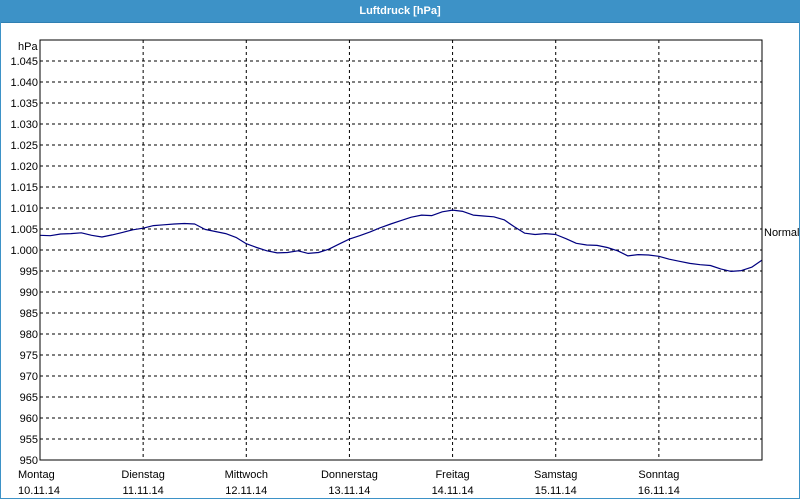 Image resolution: width=800 pixels, height=500 pixels. Describe the element at coordinates (29, 419) in the screenshot. I see `y-tick-label: 960` at that location.